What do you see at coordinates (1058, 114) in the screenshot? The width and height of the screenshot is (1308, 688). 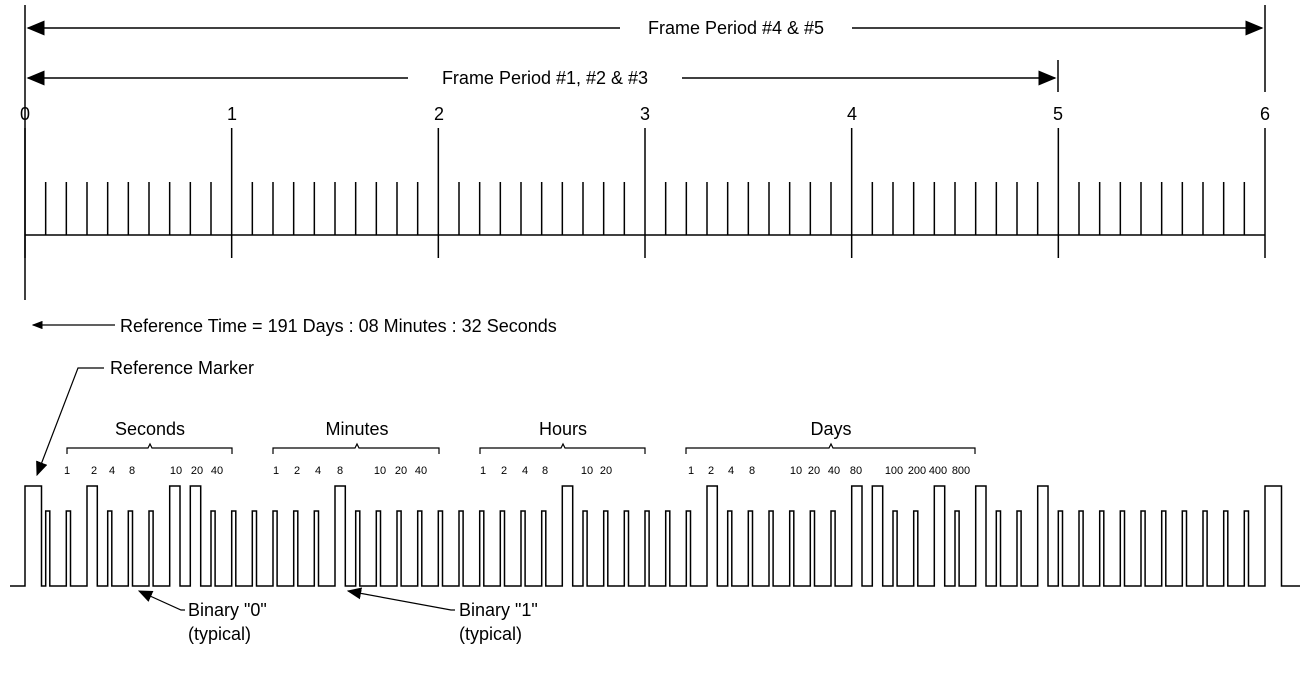 I see `scale-label-5: 5` at bounding box center [1058, 114].